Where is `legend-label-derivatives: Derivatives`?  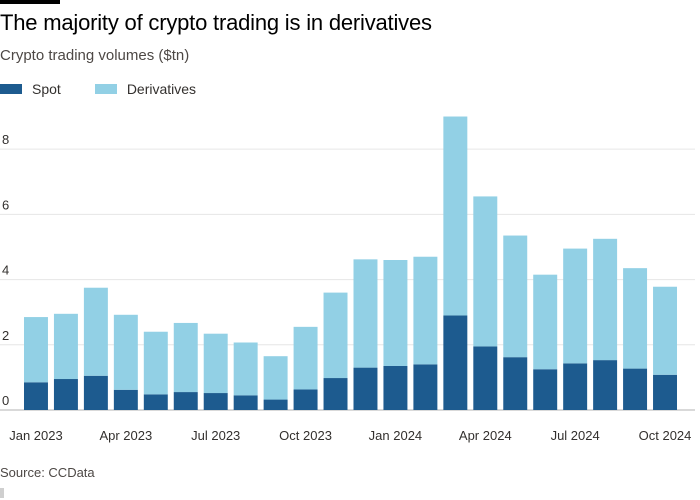 legend-label-derivatives: Derivatives is located at coordinates (161, 89).